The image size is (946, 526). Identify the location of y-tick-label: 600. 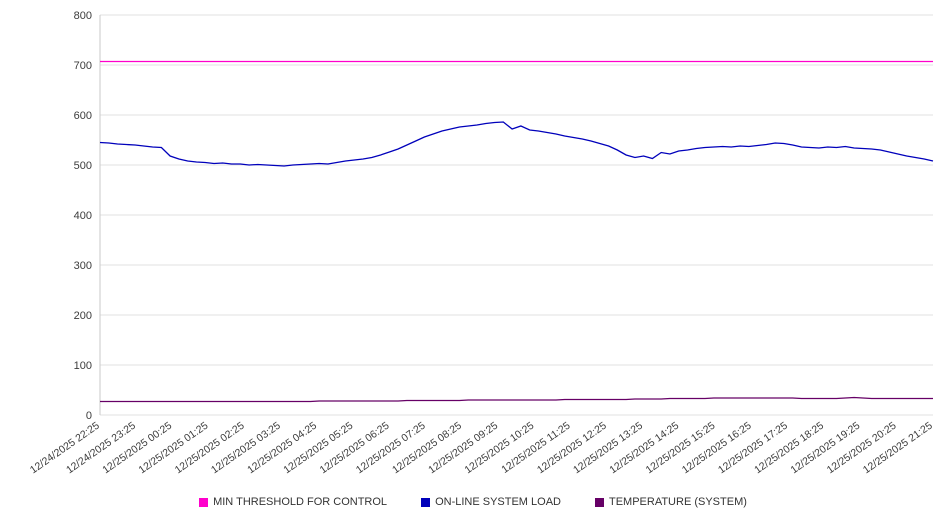
(83, 116).